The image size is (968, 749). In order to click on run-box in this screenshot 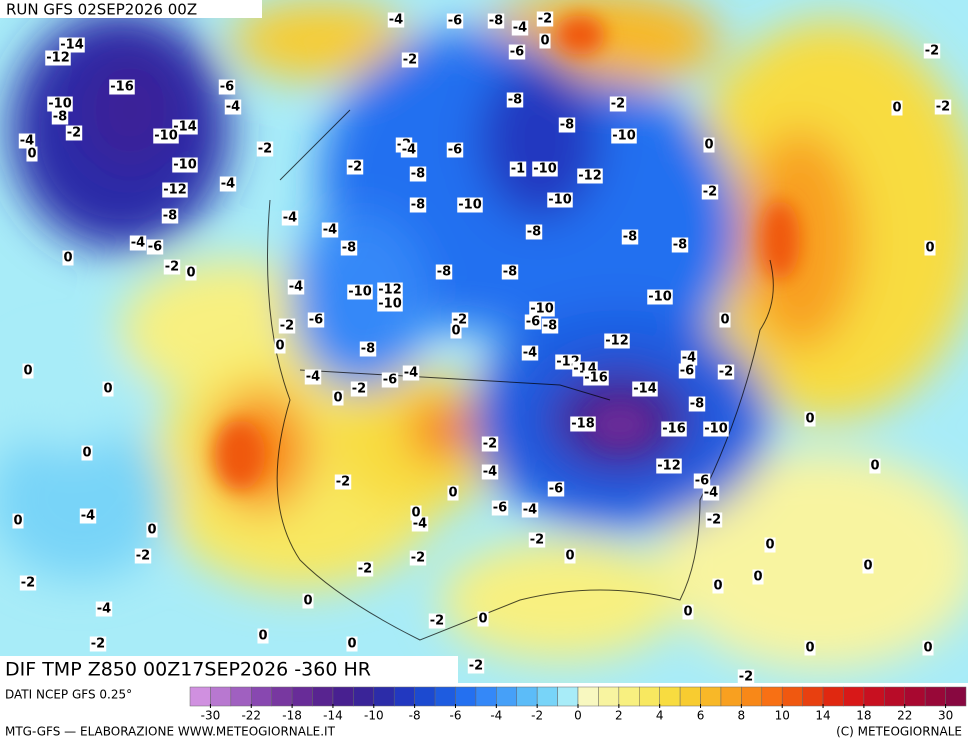, I will do `click(131, 9)`.